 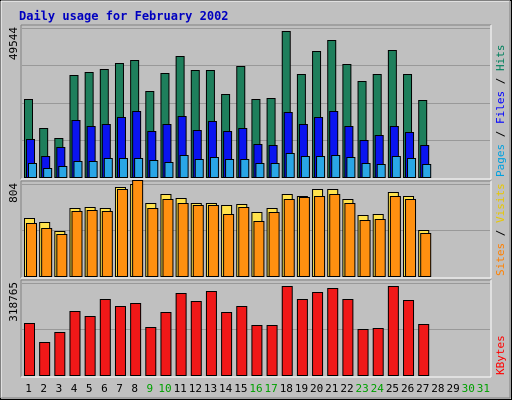 I want to click on day-label: 29, so click(x=452, y=388).